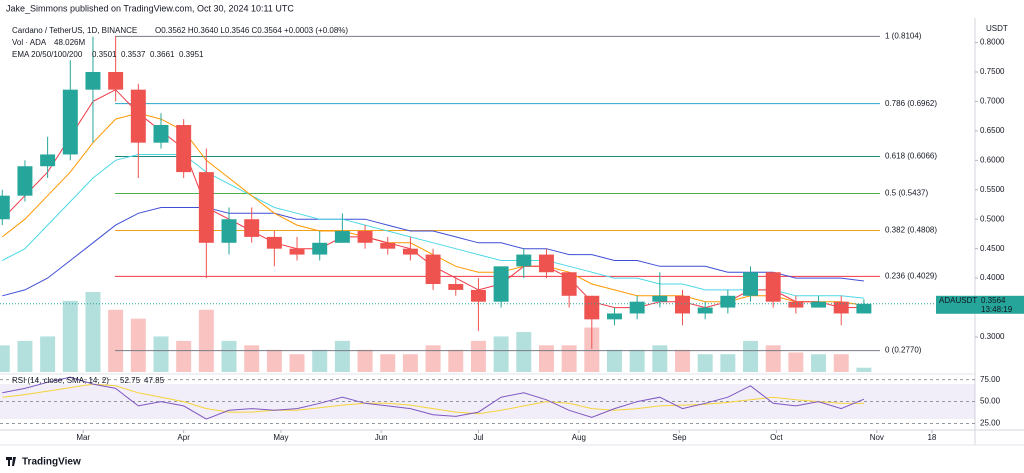  I want to click on unit-label: USDT, so click(997, 28).